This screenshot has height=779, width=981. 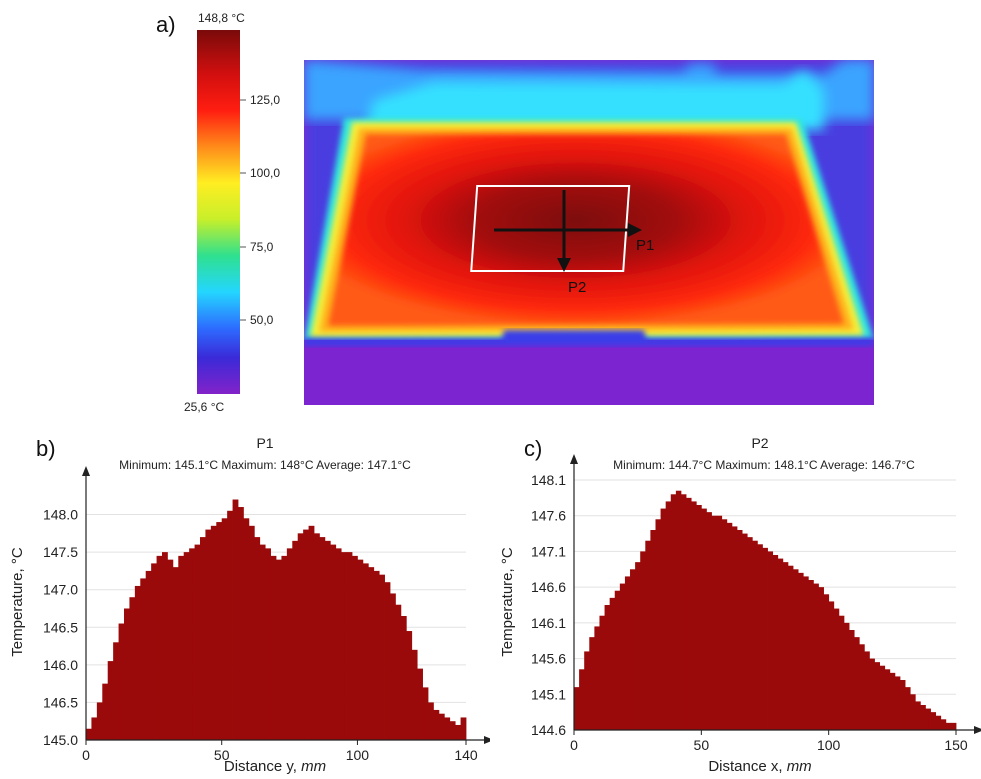 I want to click on scale-tick-label: 50,0, so click(x=262, y=320).